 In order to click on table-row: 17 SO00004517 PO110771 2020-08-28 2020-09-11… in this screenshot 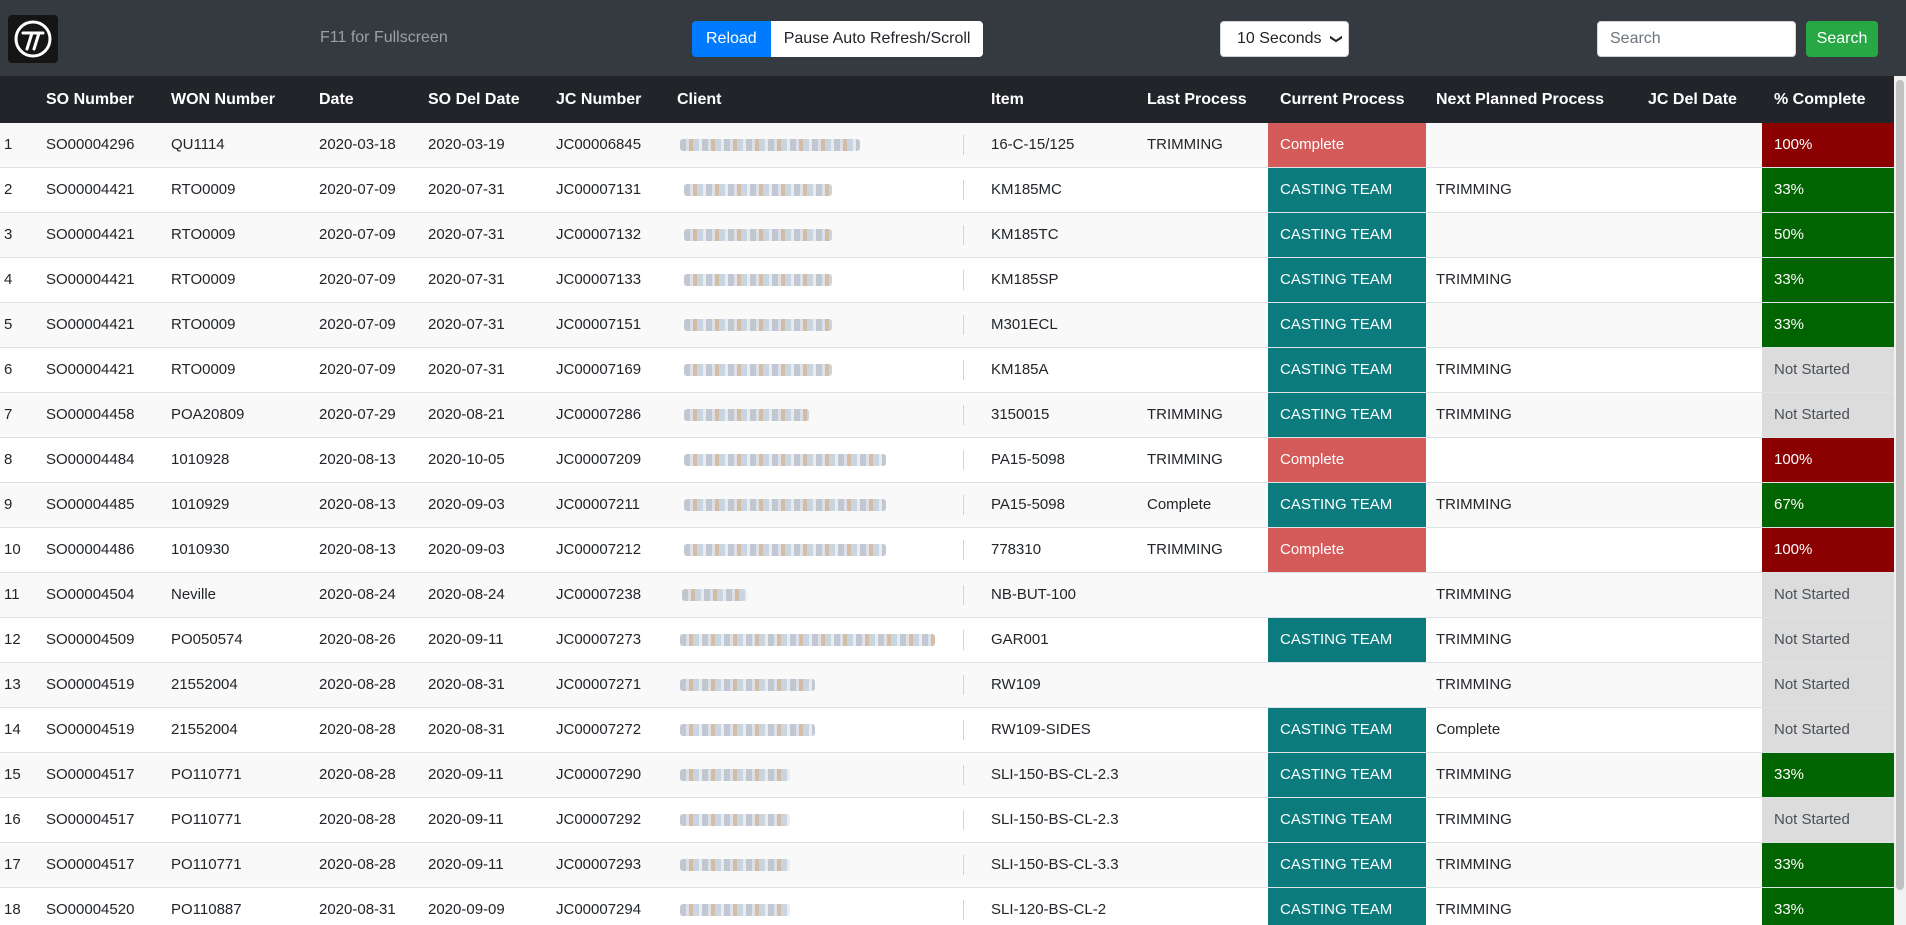, I will do `click(947, 865)`.